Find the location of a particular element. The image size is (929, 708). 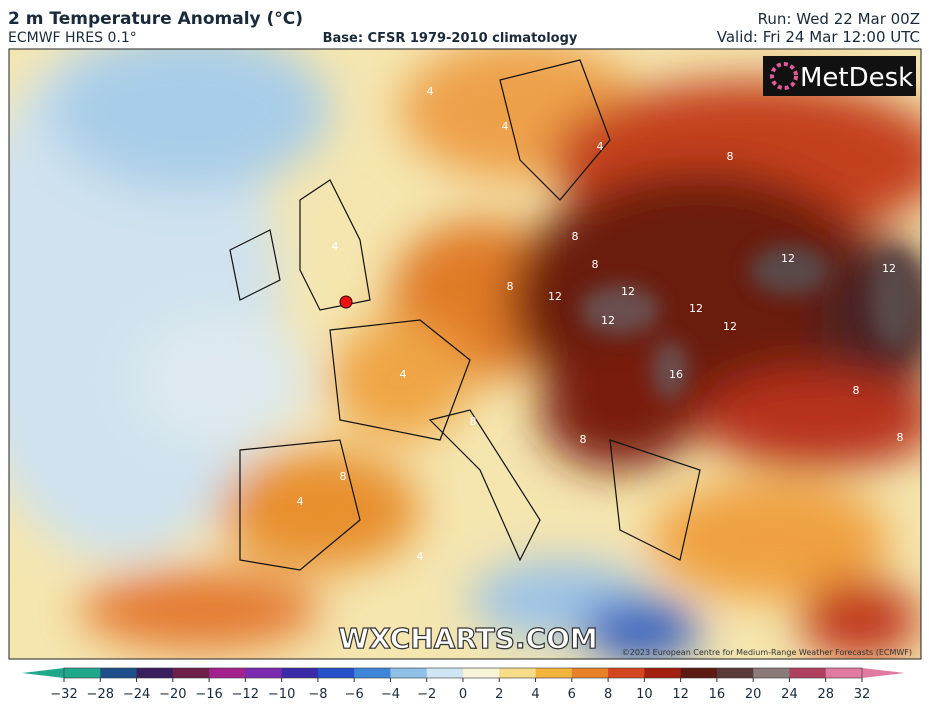

colorbar-tick-label: −8 is located at coordinates (317, 694).